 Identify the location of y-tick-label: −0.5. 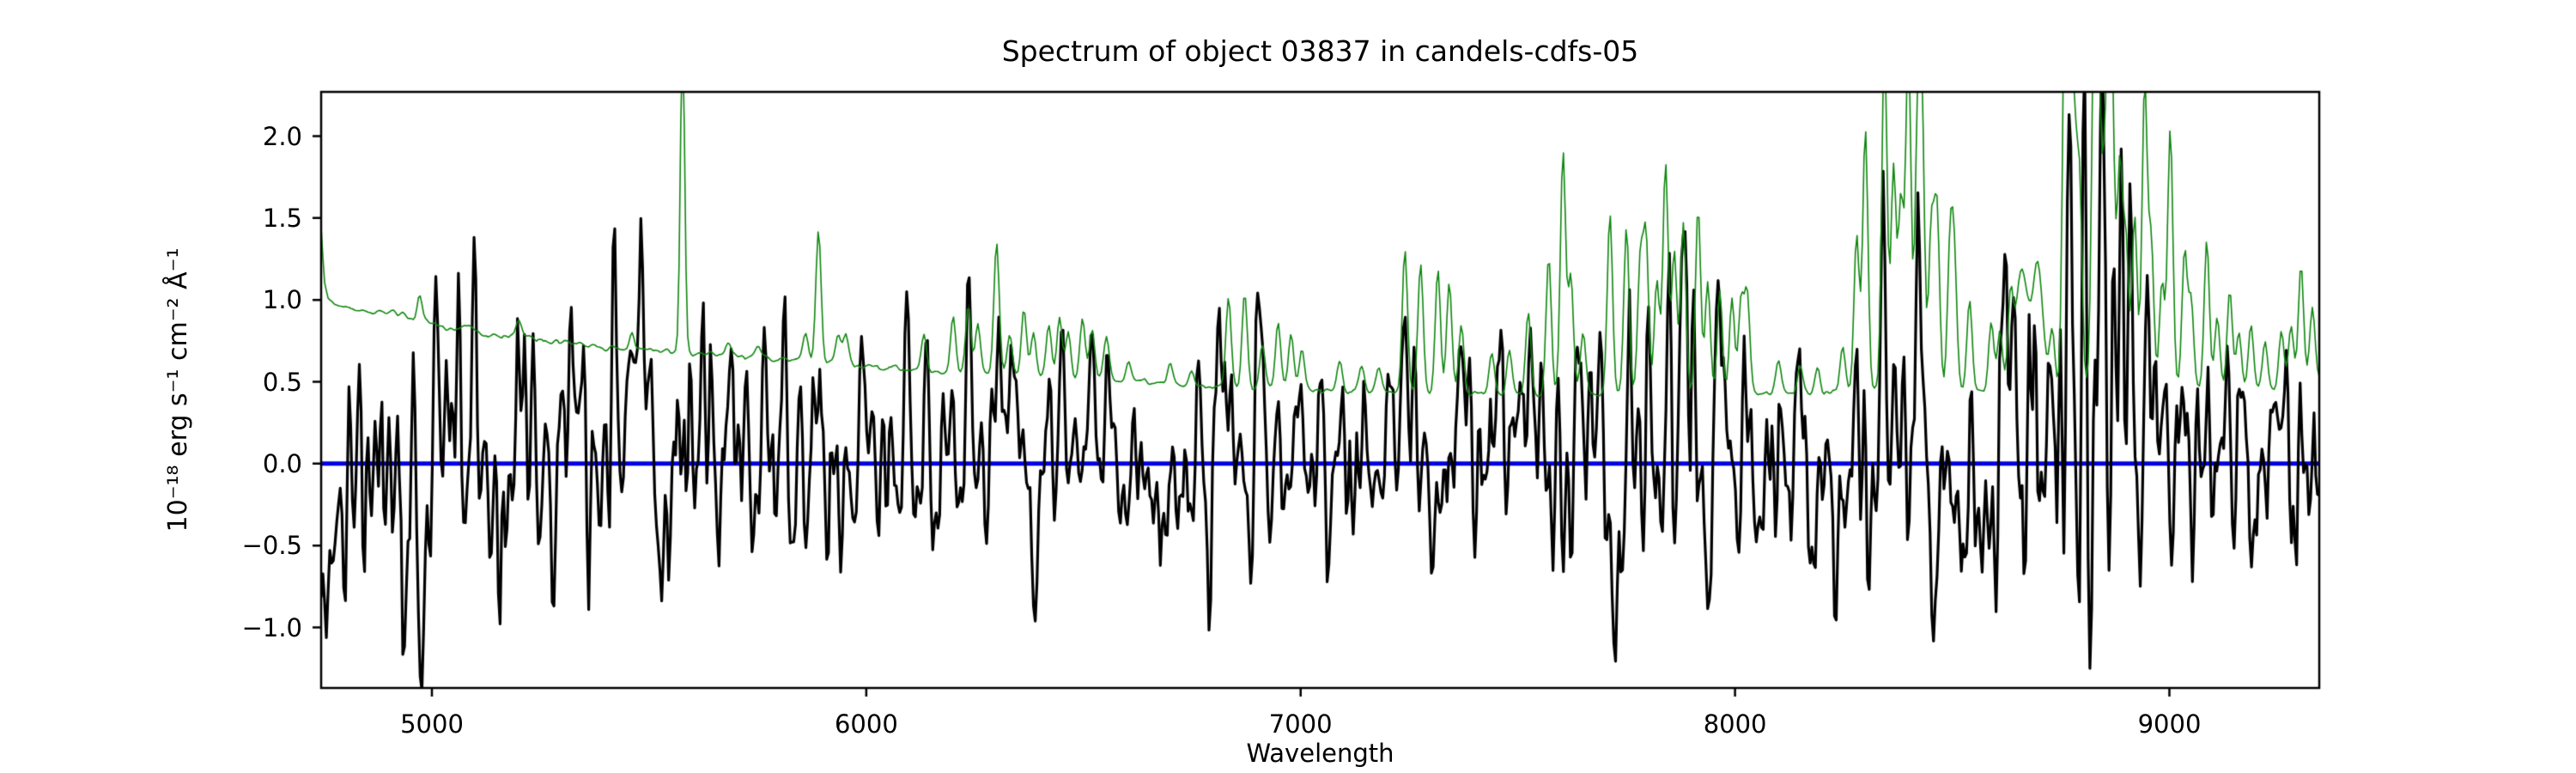
(271, 546).